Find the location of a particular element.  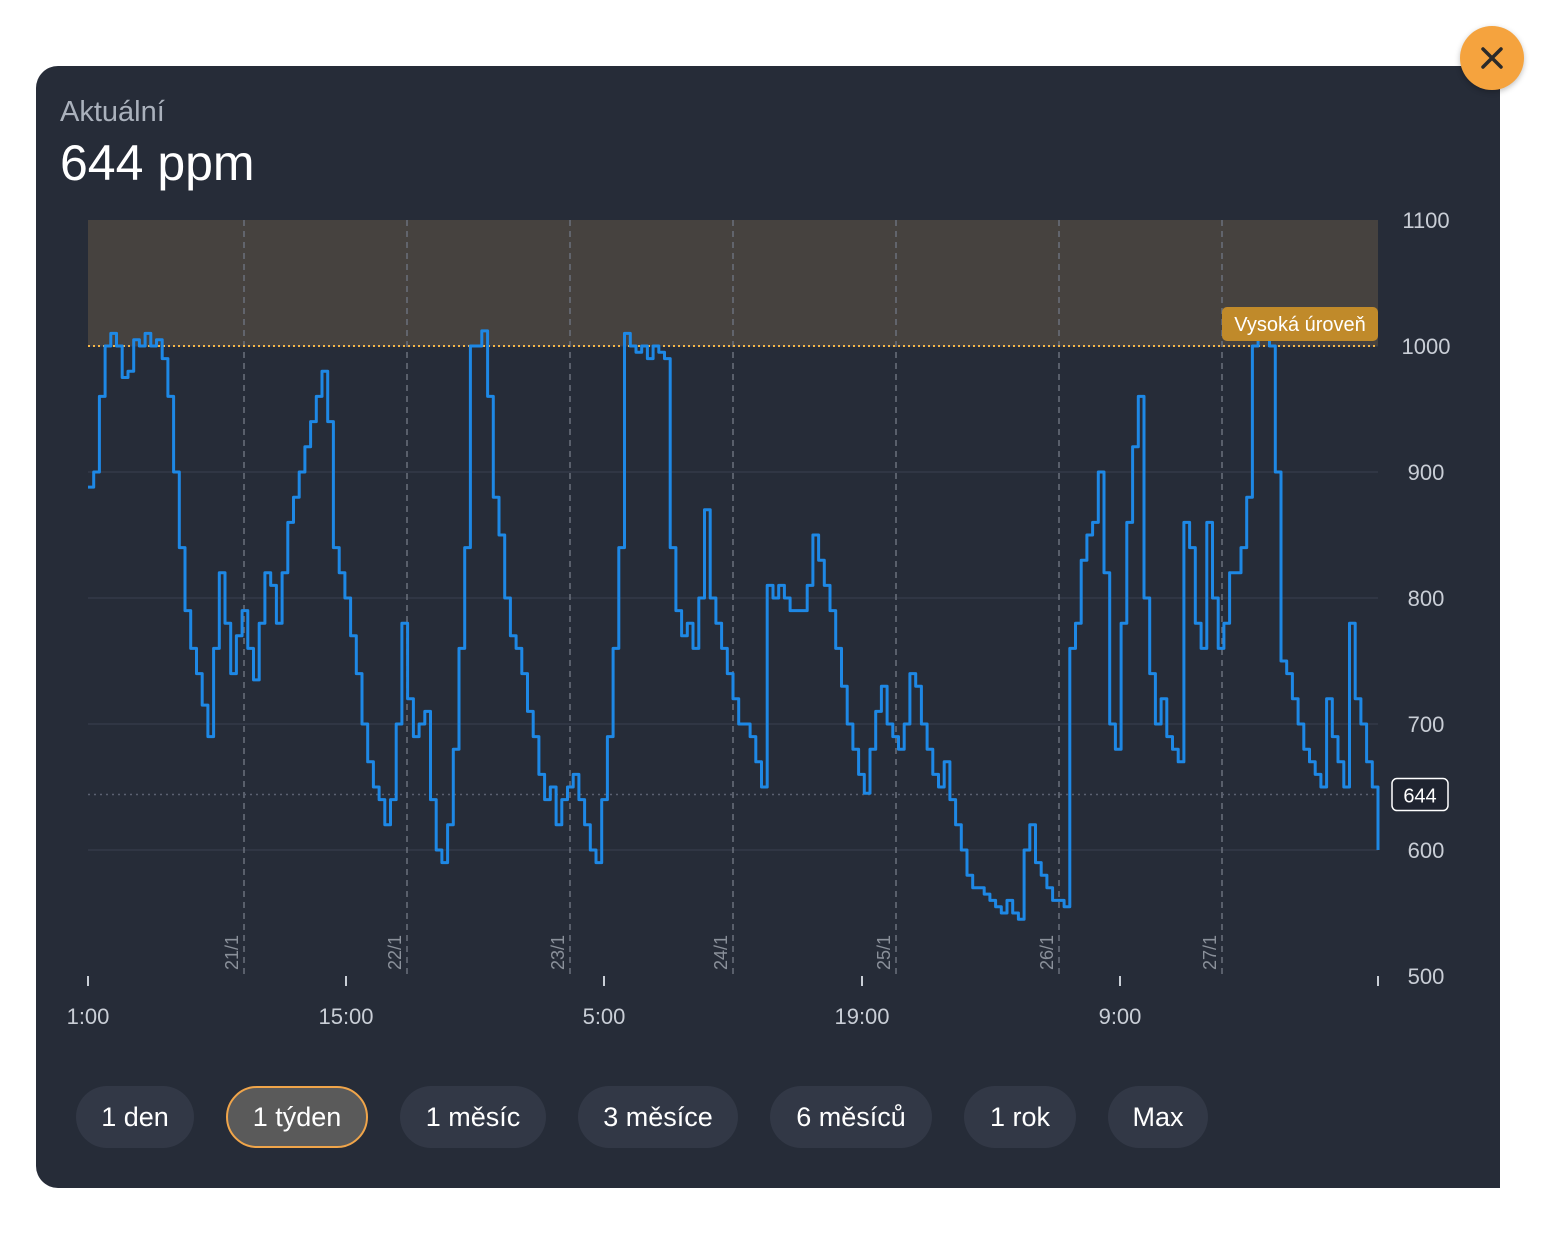

threshold-badge is located at coordinates (1300, 324).